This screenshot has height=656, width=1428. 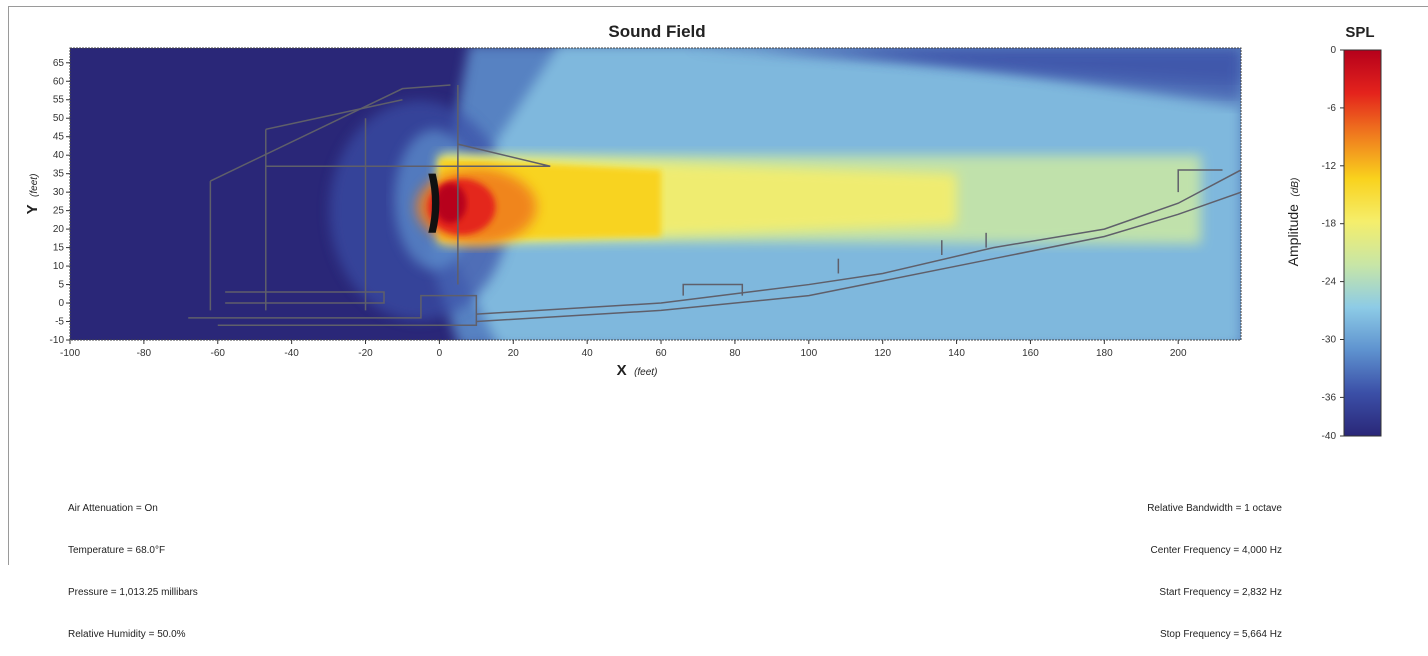 What do you see at coordinates (59, 174) in the screenshot?
I see `y-tick-label: 35` at bounding box center [59, 174].